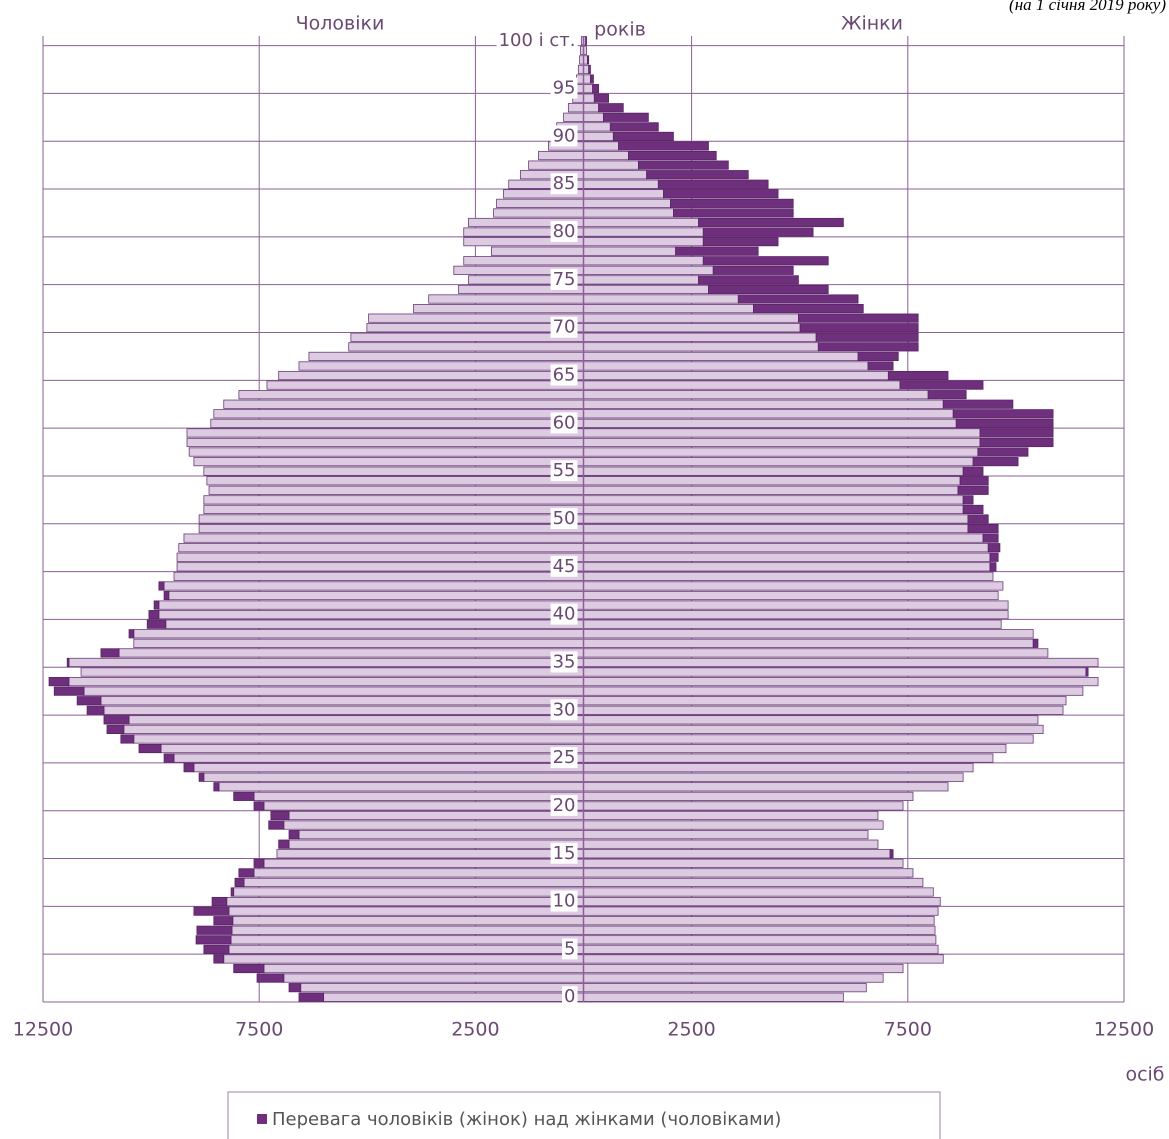 The height and width of the screenshot is (1139, 1169). Describe the element at coordinates (1087, 7) in the screenshot. I see `chart-subtitle: (на 1 січня 2019 року)` at that location.